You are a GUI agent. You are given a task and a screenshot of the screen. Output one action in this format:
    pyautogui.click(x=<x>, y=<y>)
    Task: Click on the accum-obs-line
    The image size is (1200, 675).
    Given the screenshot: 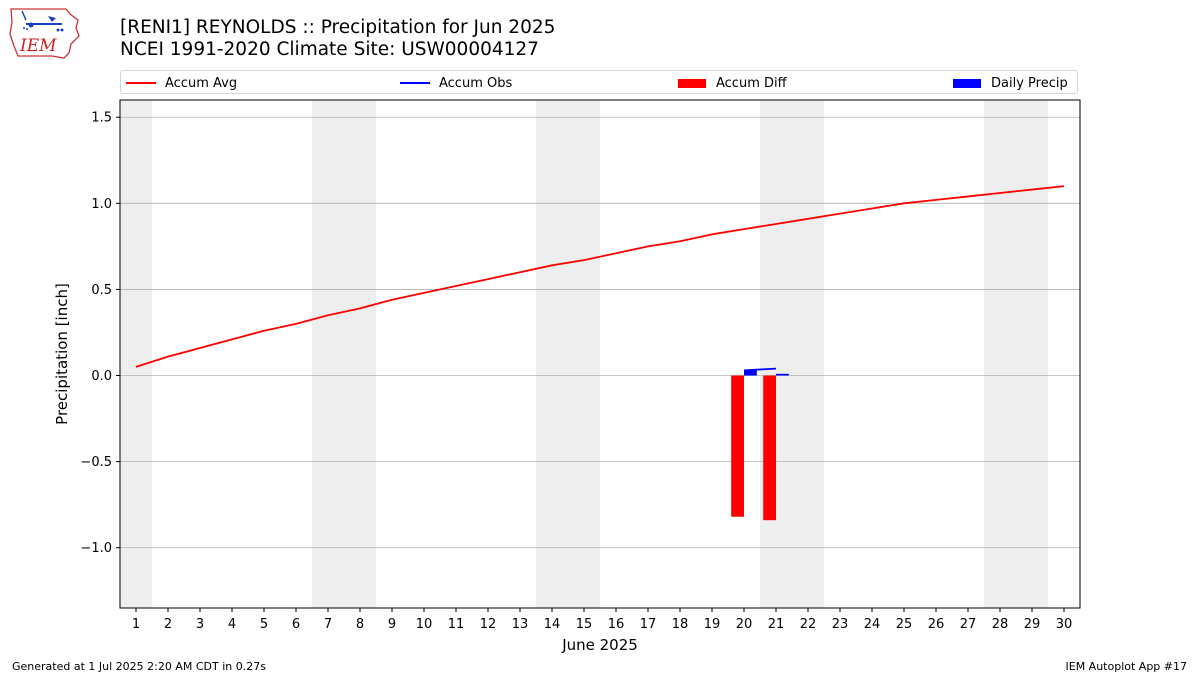 What is the action you would take?
    pyautogui.click(x=760, y=369)
    